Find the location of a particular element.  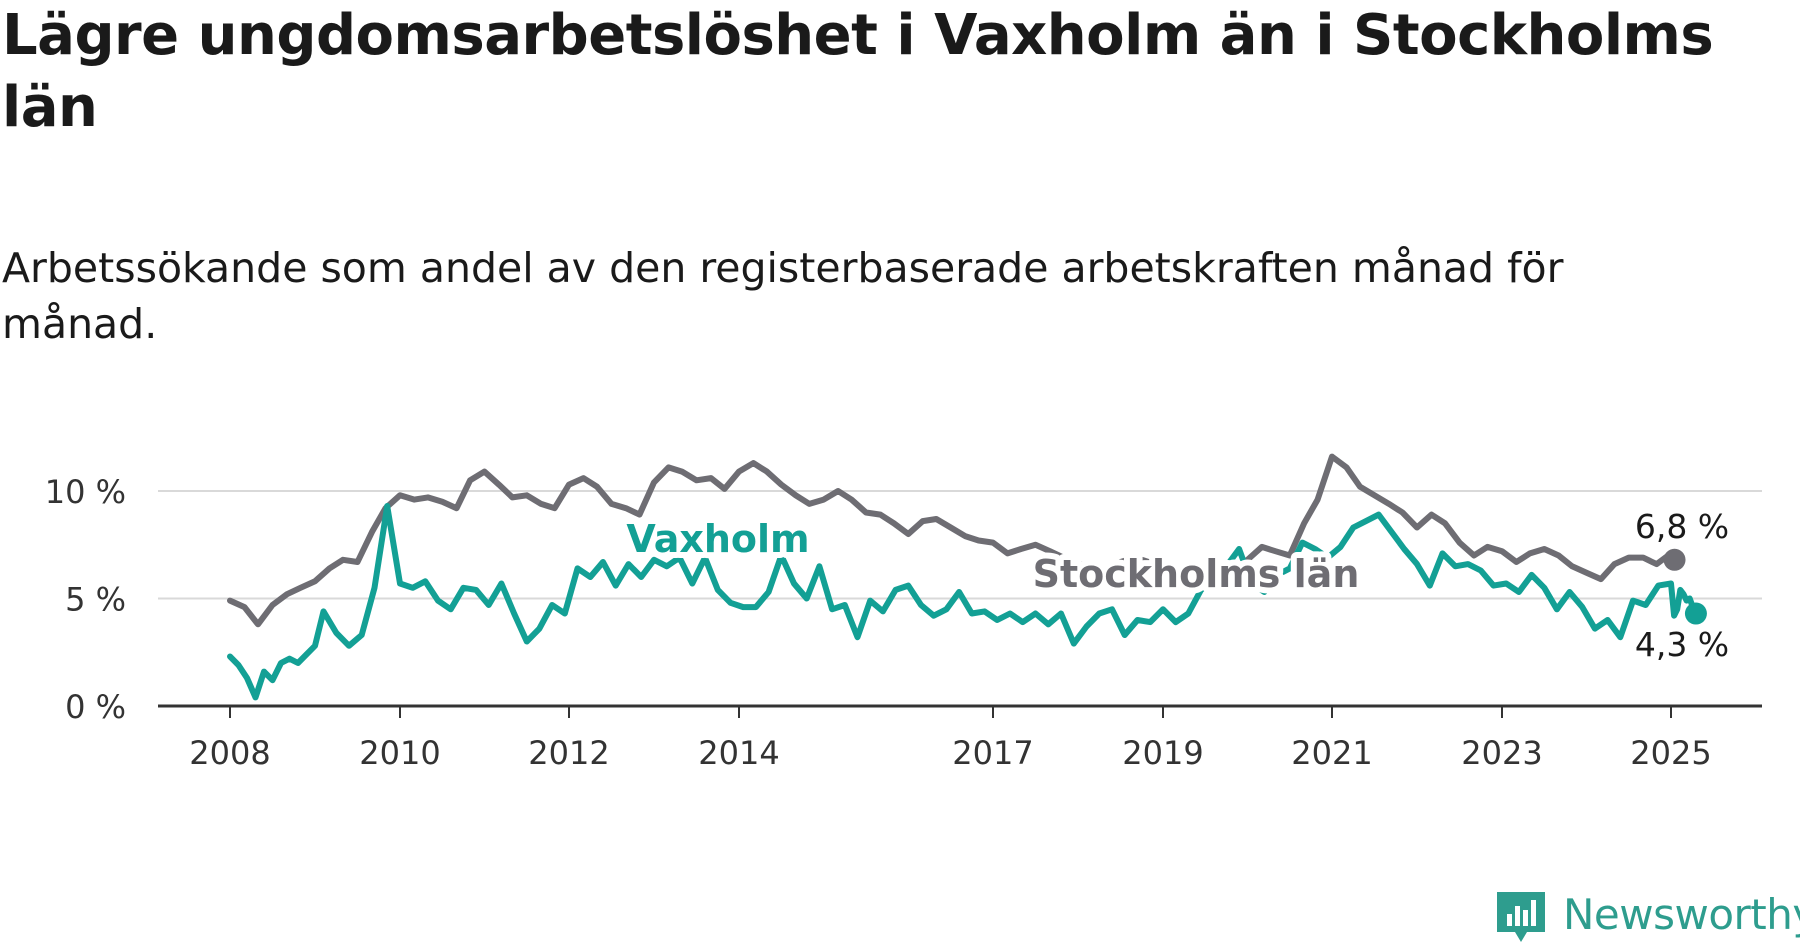

x-tick-label: 2025 is located at coordinates (1670, 753).